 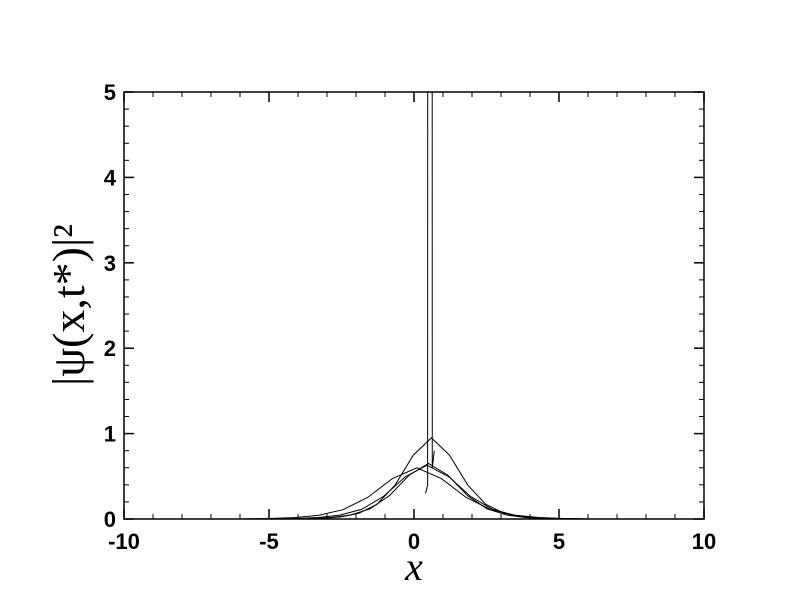 What do you see at coordinates (110, 263) in the screenshot?
I see `y-tick-label: 3` at bounding box center [110, 263].